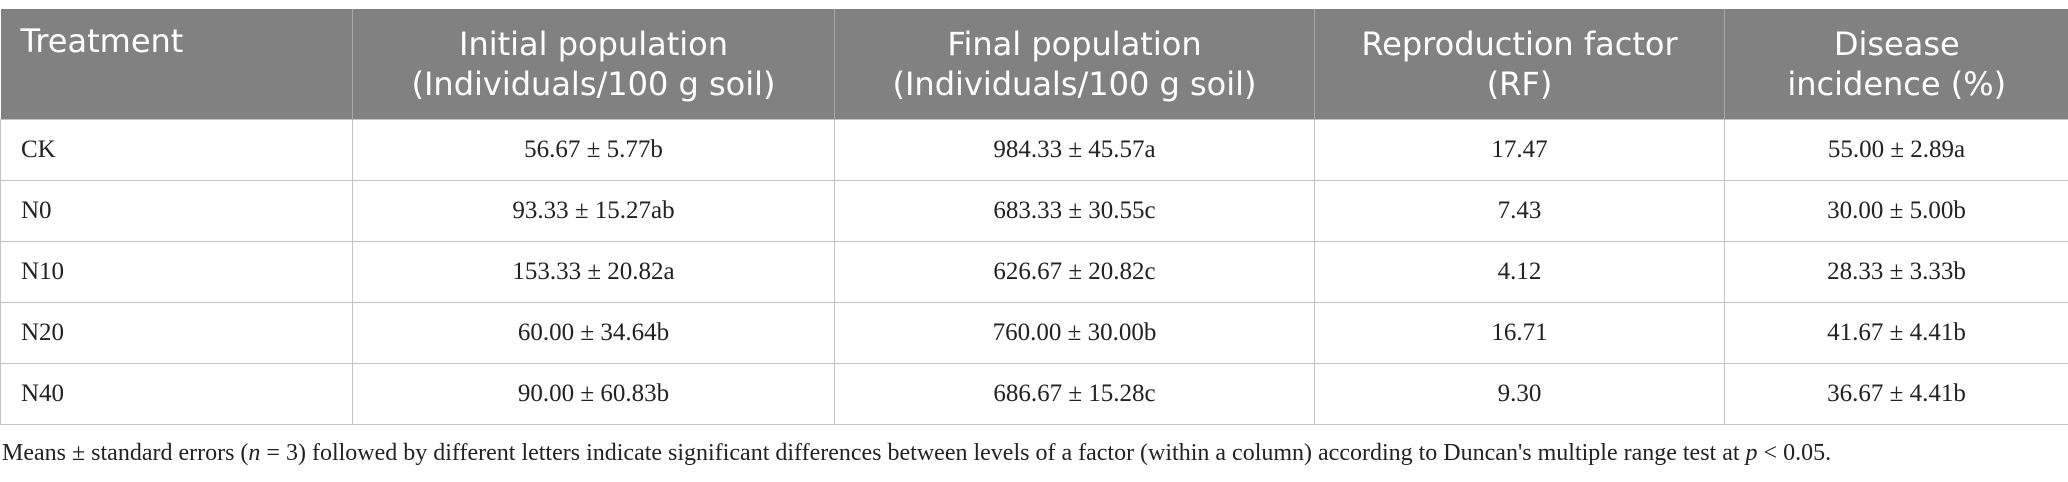 Image resolution: width=2068 pixels, height=482 pixels. What do you see at coordinates (1896, 271) in the screenshot?
I see `table-cell: 28.33 ± 3.33b` at bounding box center [1896, 271].